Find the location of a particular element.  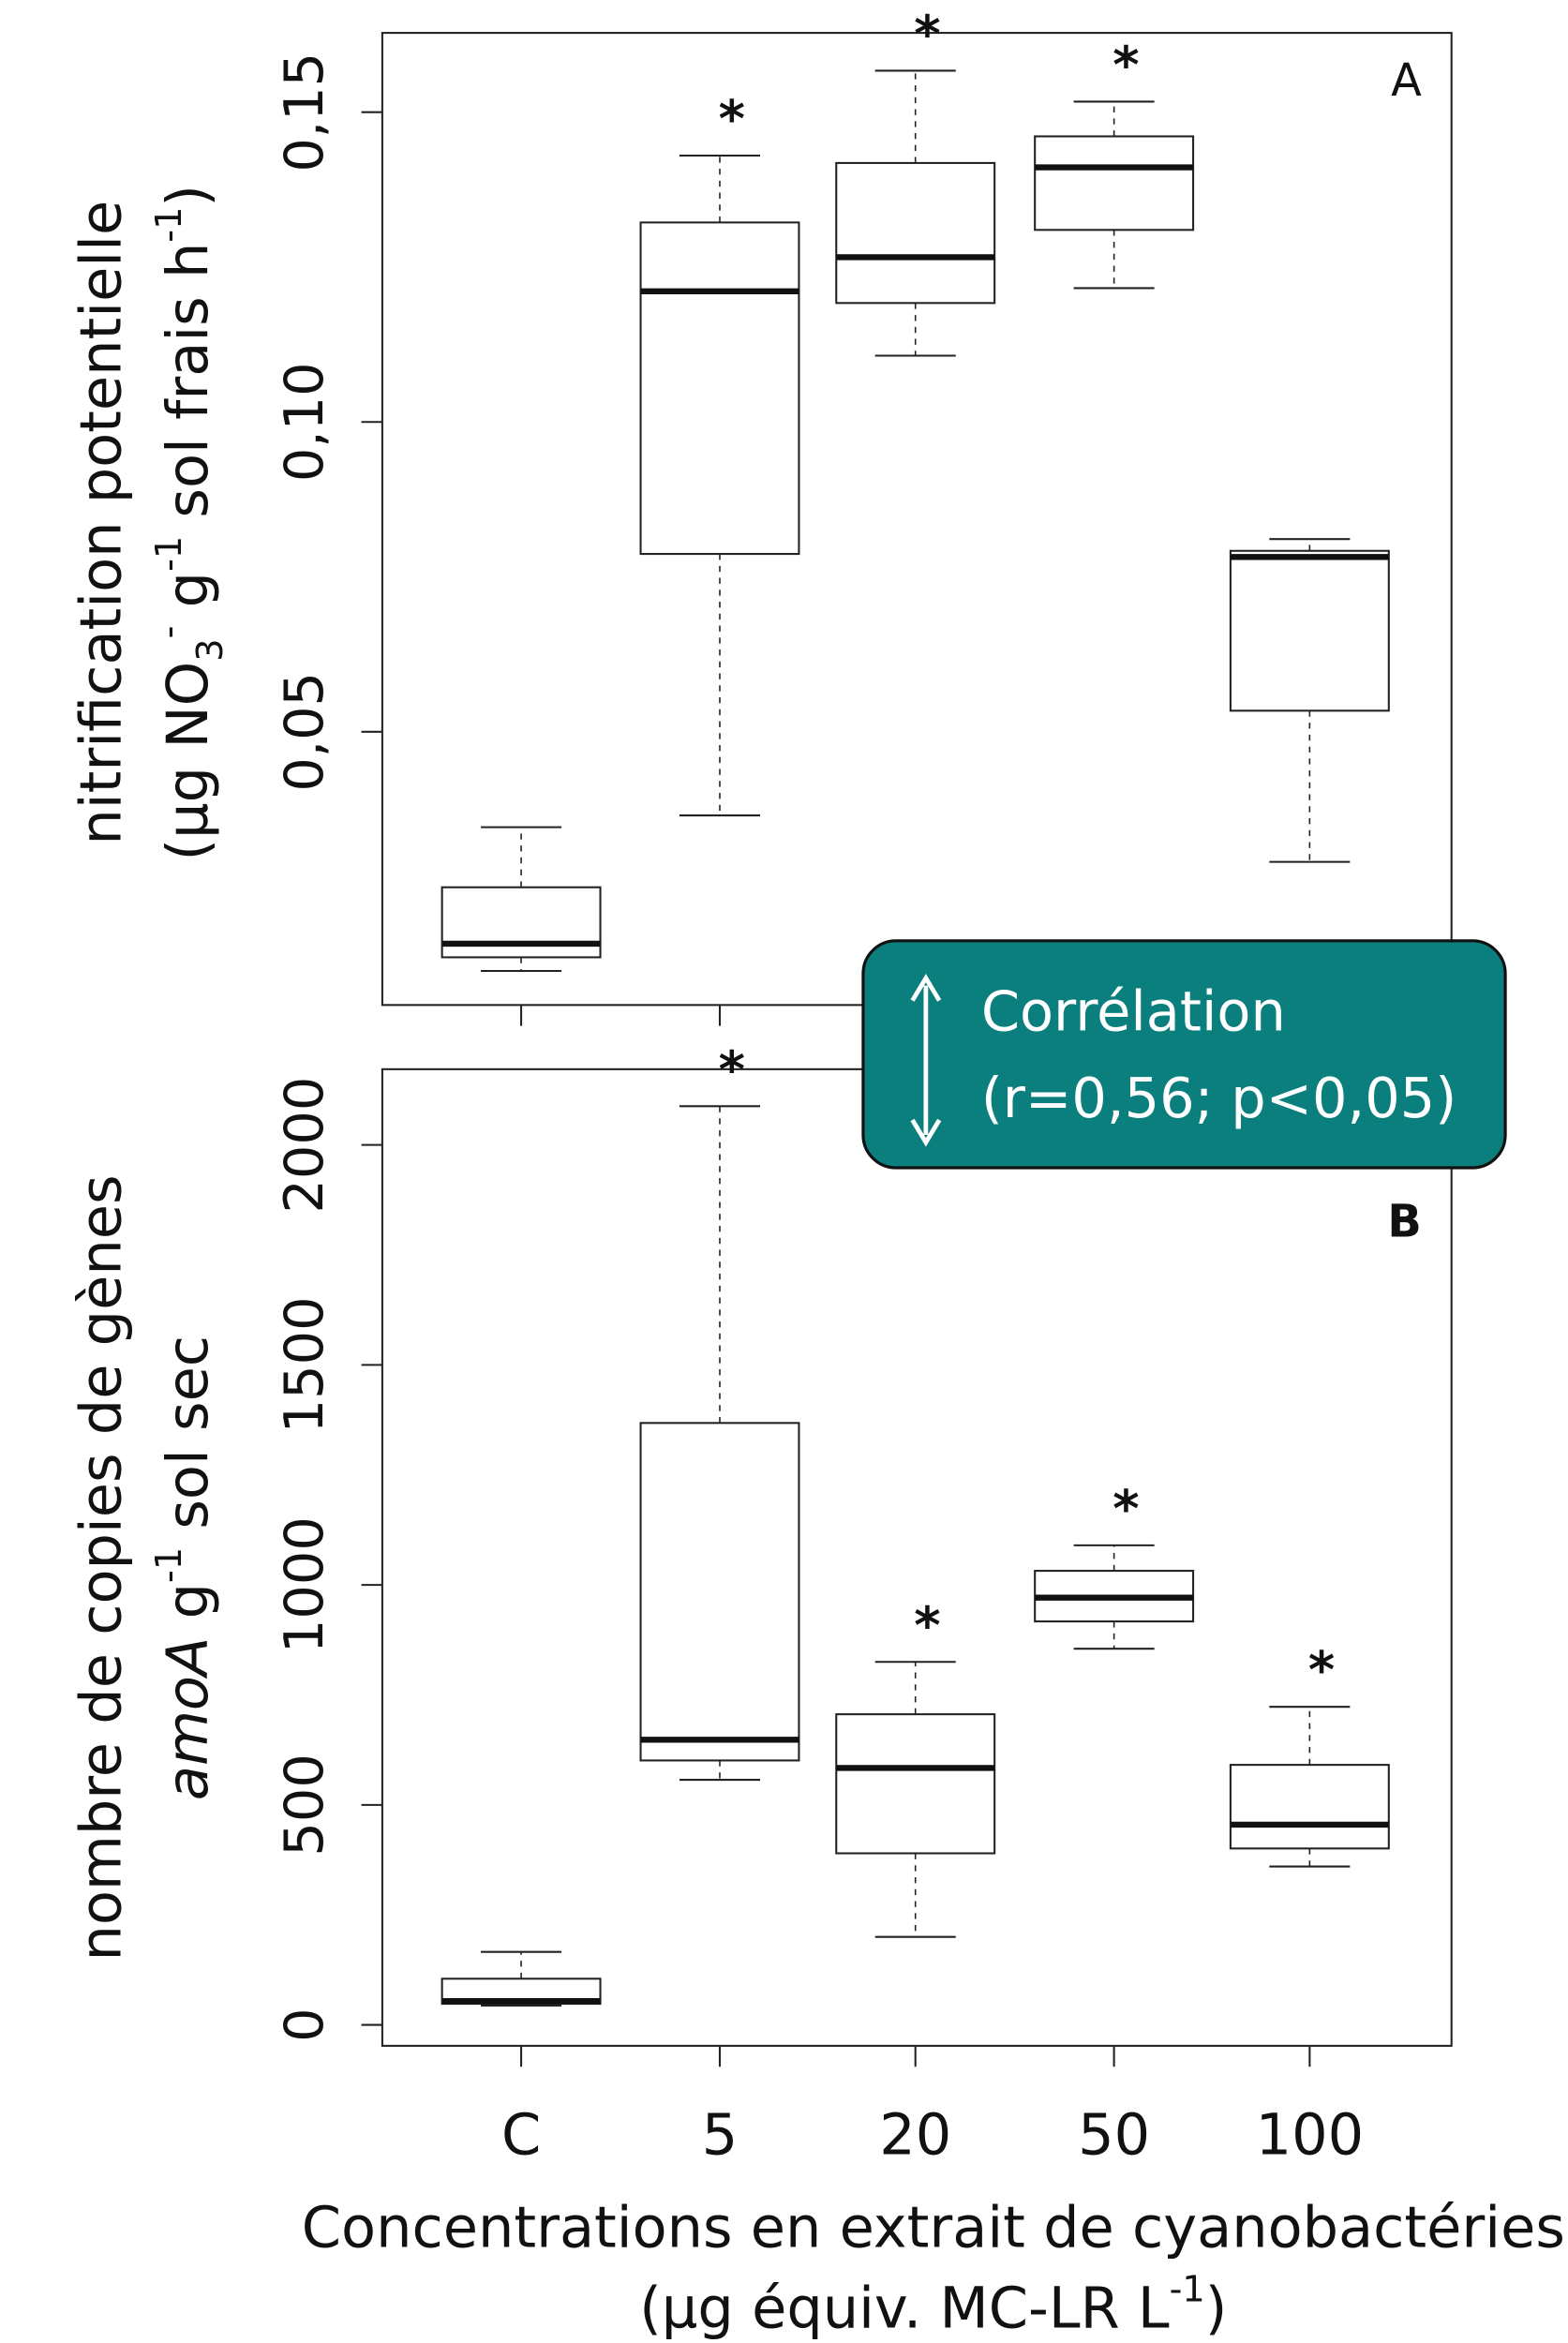

y-tick-label: 2000 is located at coordinates (305, 1145).